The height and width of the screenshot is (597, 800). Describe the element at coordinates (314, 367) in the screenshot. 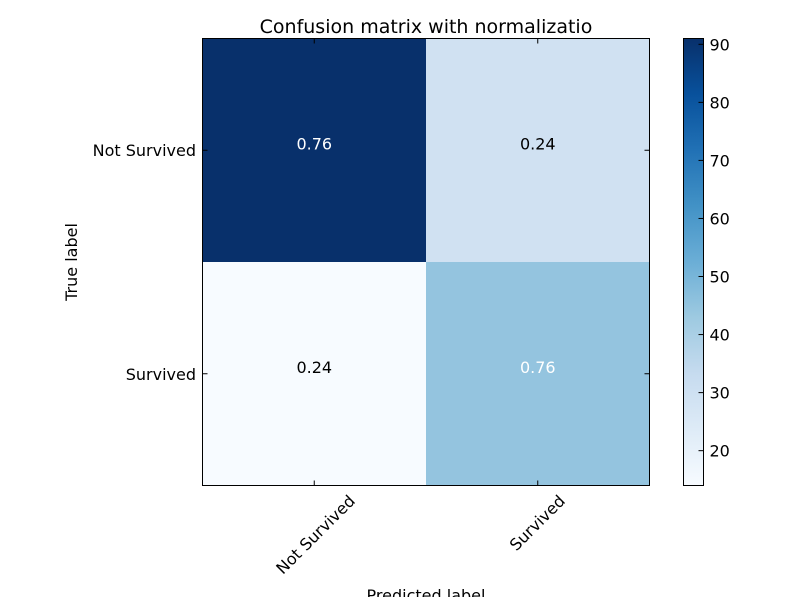

I see `cell-value-label-1-0: 0.24` at that location.